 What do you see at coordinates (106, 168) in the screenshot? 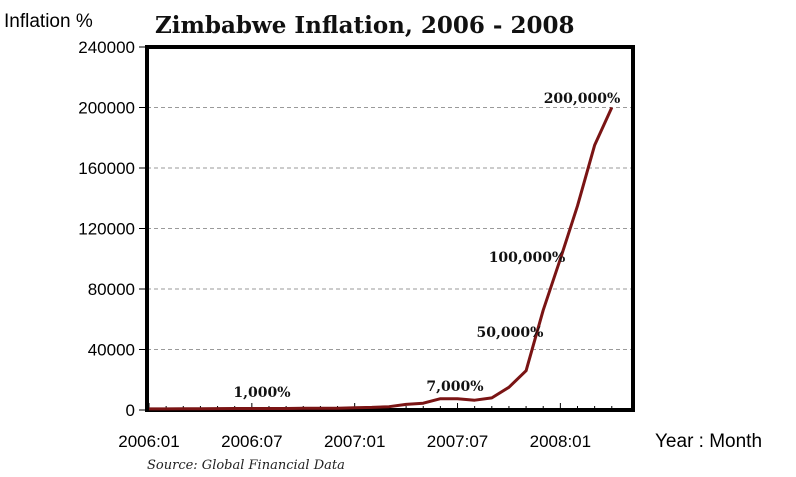
I see `y-tick-label: 160000` at bounding box center [106, 168].